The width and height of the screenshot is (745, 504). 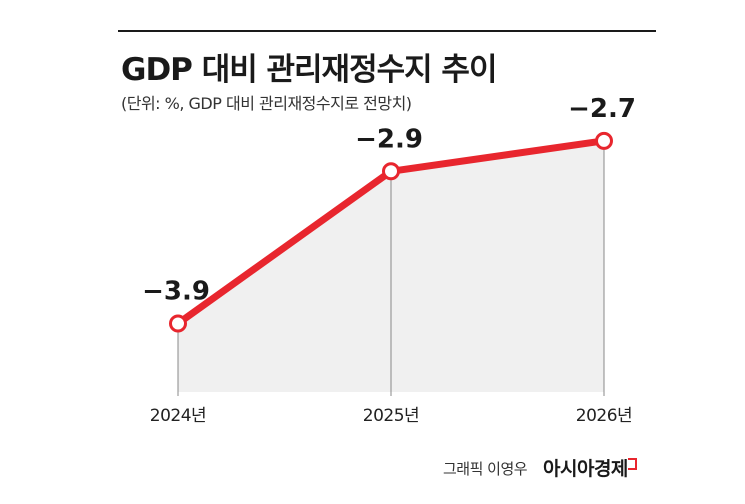 What do you see at coordinates (389, 139) in the screenshot?
I see `data-label-1: −2.9` at bounding box center [389, 139].